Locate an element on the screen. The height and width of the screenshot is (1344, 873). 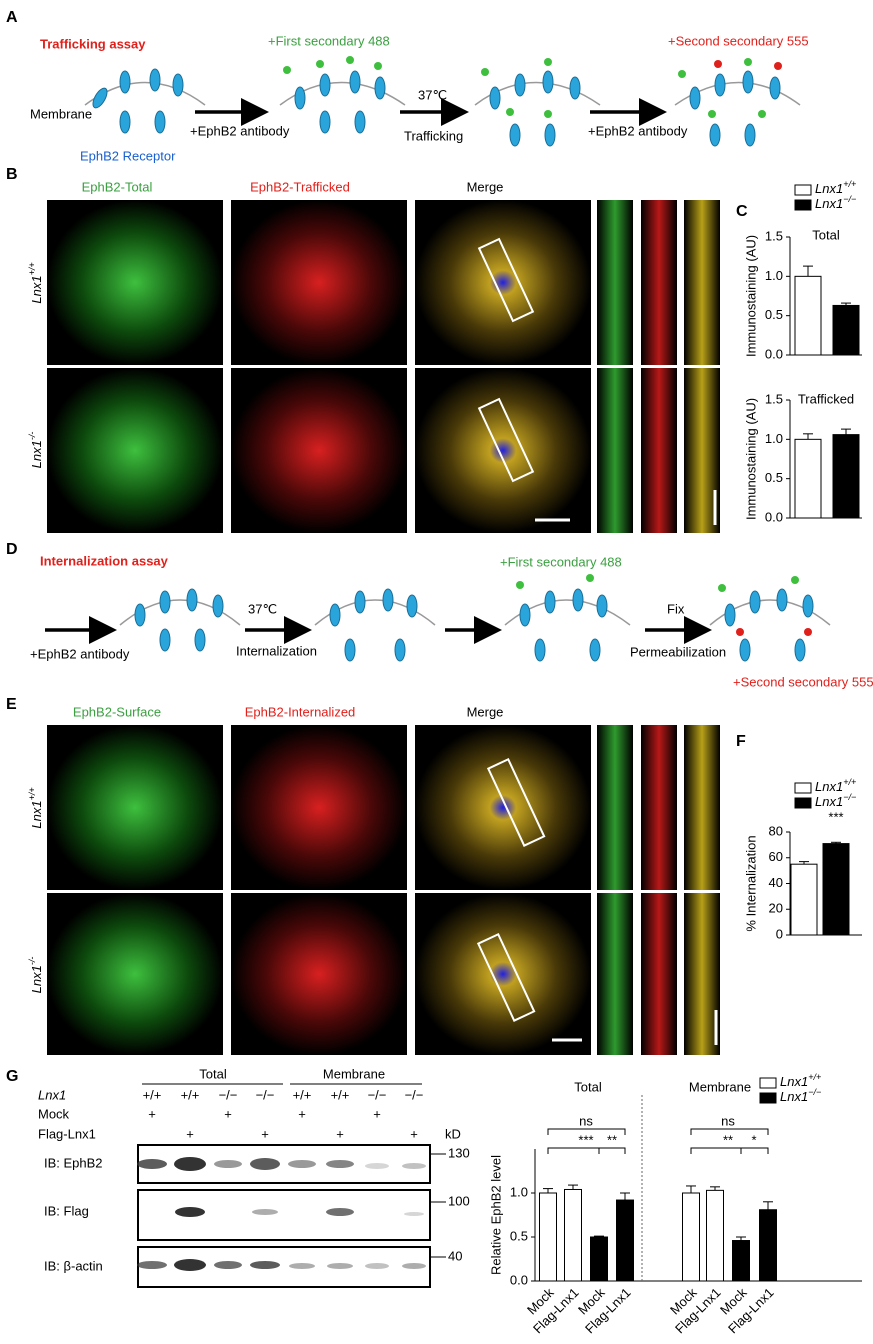
step-label: Fix is located at coordinates (676, 608).